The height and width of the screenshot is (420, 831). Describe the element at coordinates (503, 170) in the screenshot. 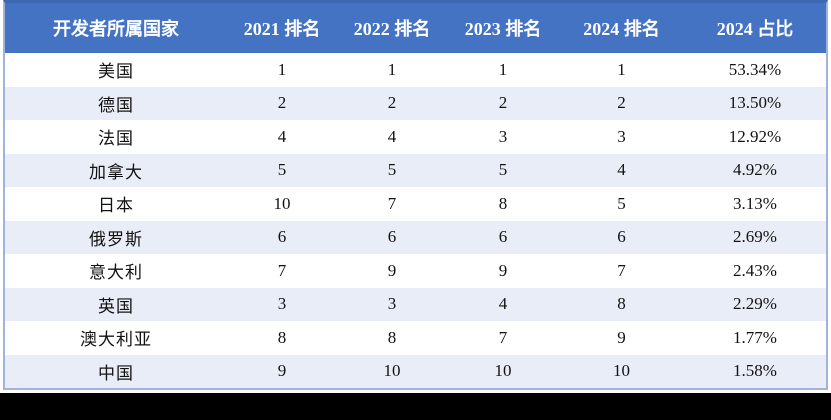

I see `cell-rank-2023: 5` at that location.